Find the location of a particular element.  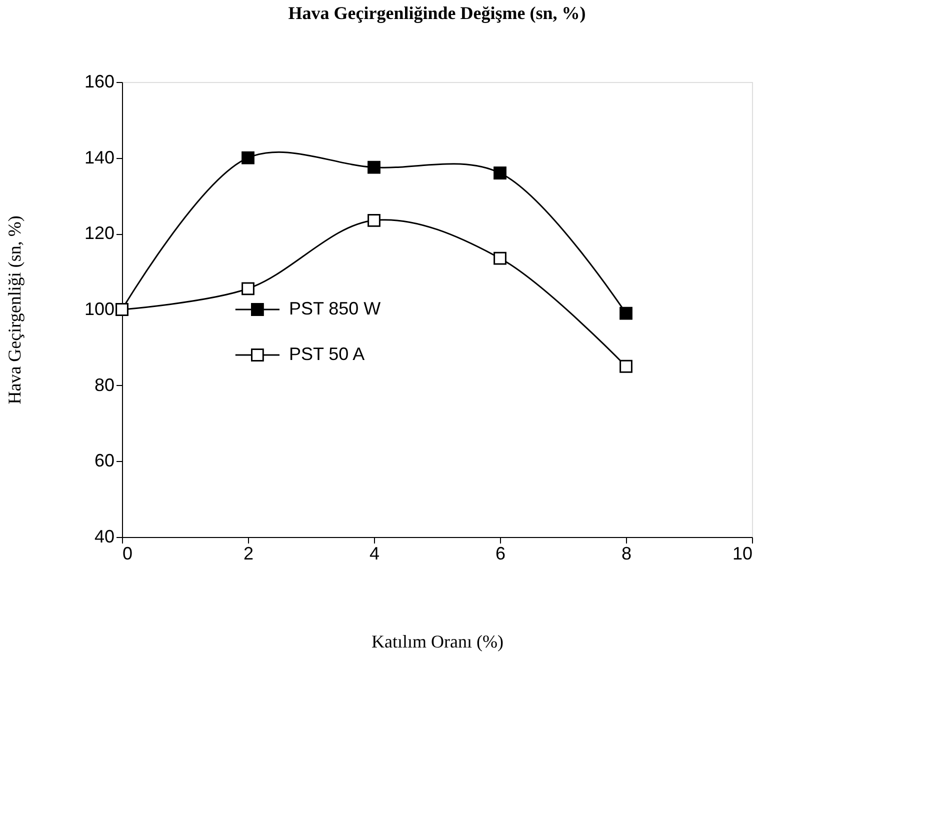

x-tick-label: 4 is located at coordinates (374, 554).